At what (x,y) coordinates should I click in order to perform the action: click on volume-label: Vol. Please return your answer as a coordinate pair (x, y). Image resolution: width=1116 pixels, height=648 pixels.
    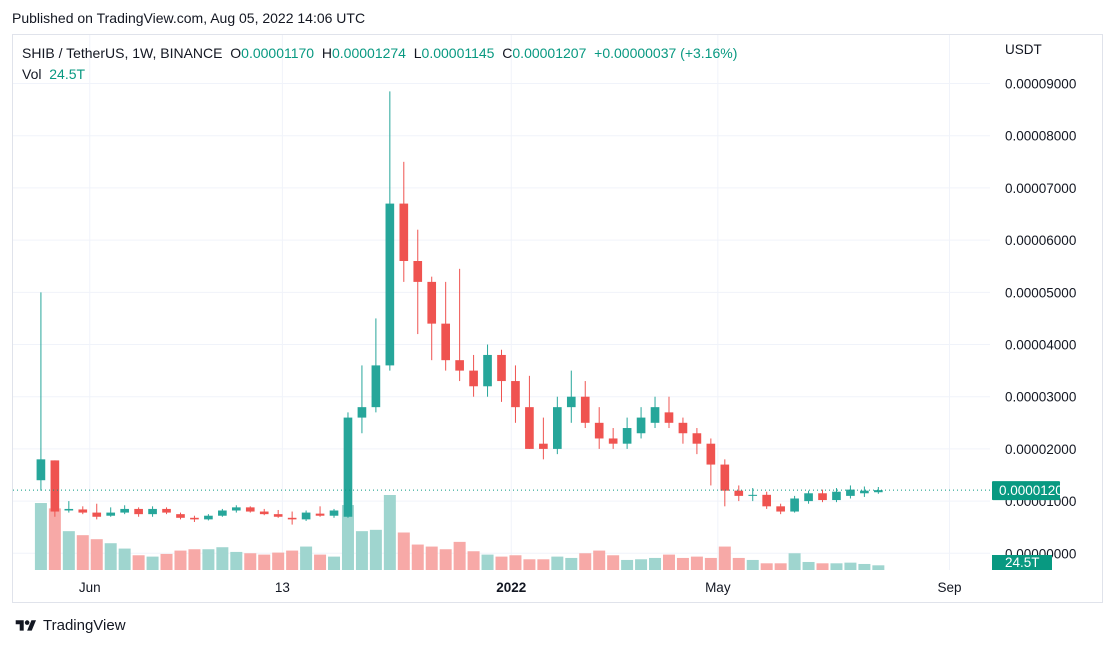
    Looking at the image, I should click on (32, 74).